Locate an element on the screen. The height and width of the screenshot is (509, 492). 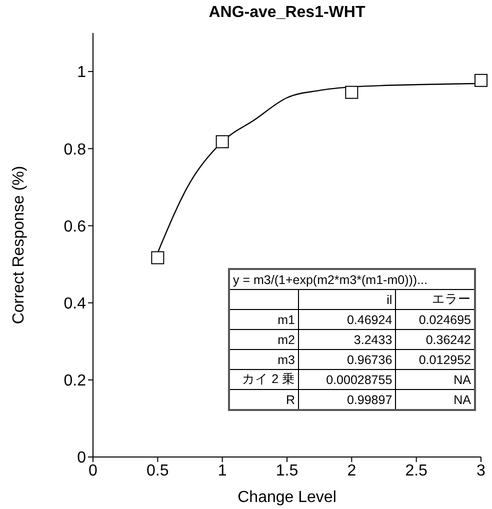
x-tick-label: 2.5 is located at coordinates (416, 471).